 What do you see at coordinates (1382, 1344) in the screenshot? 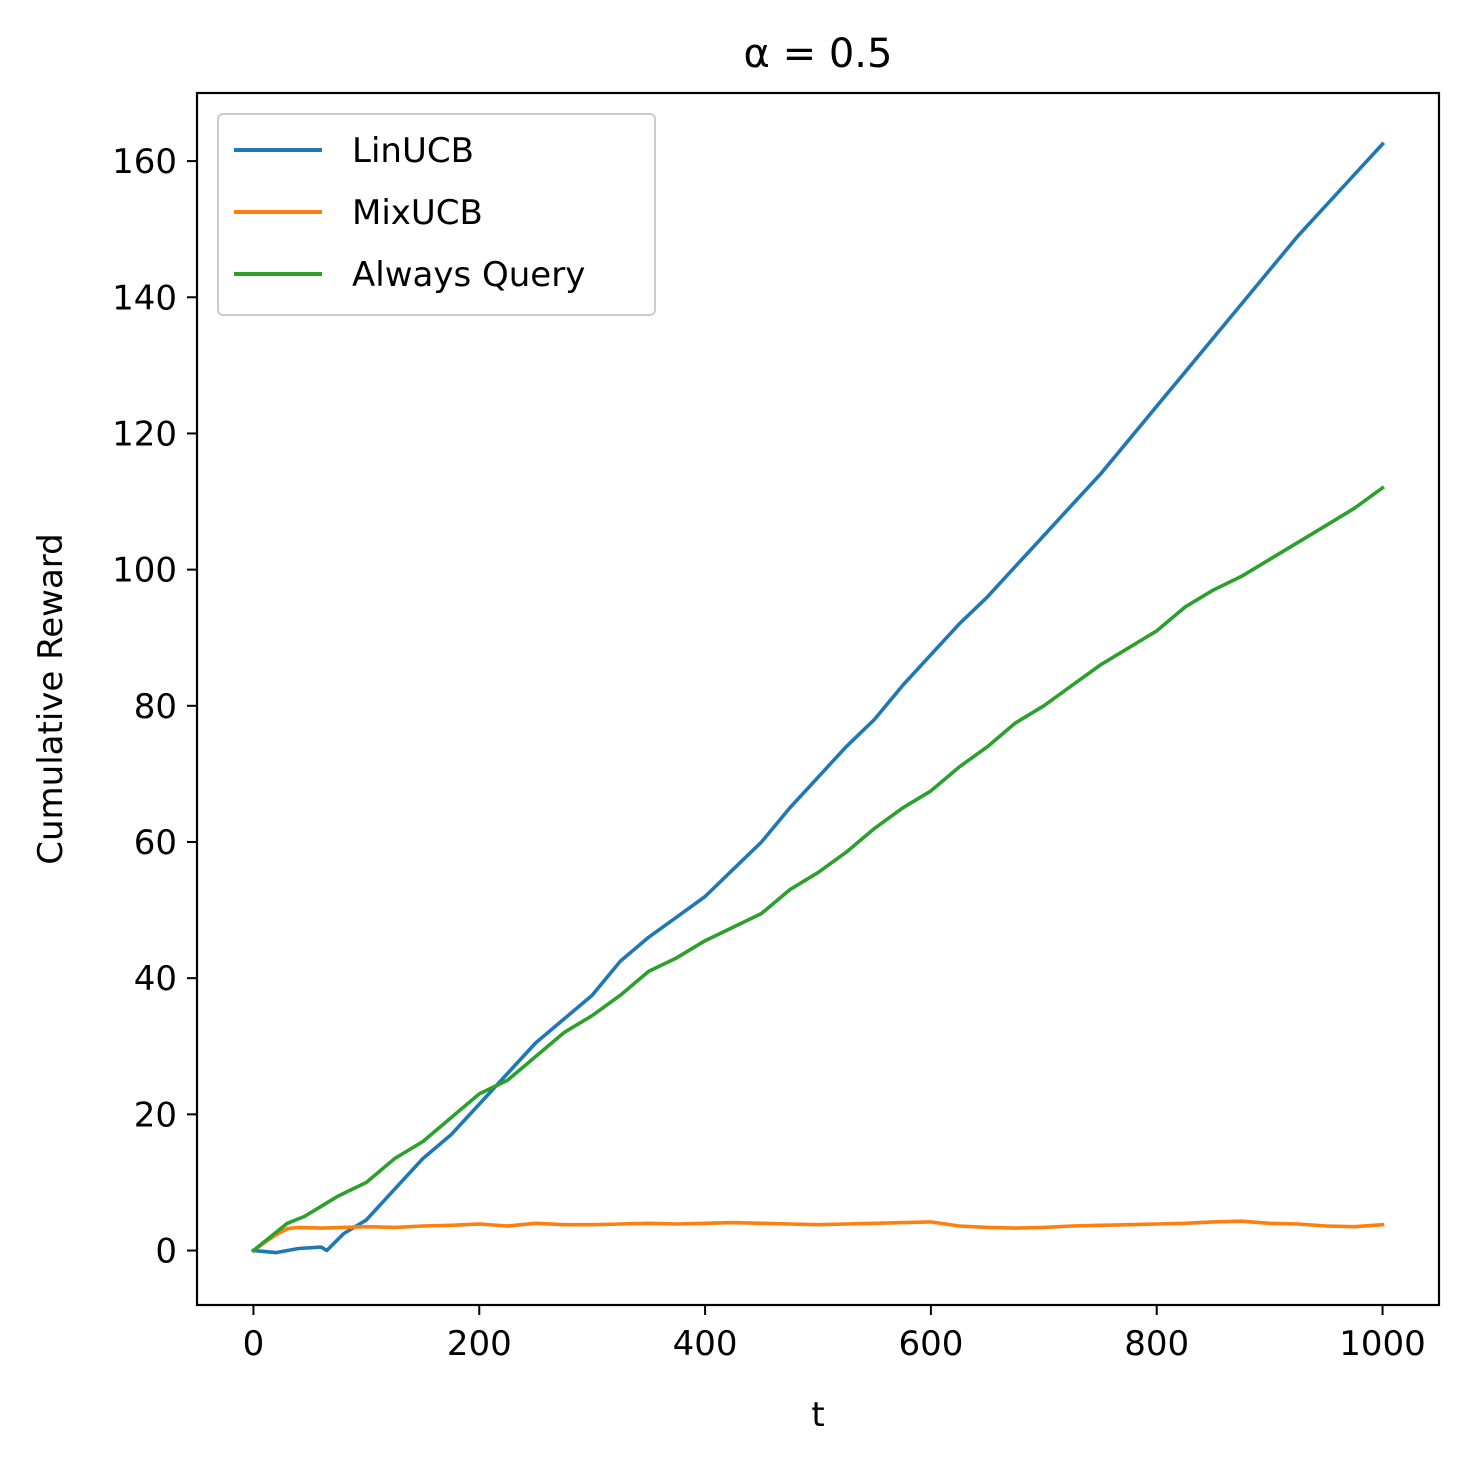
I see `x-tick-label: 1000` at bounding box center [1382, 1344].